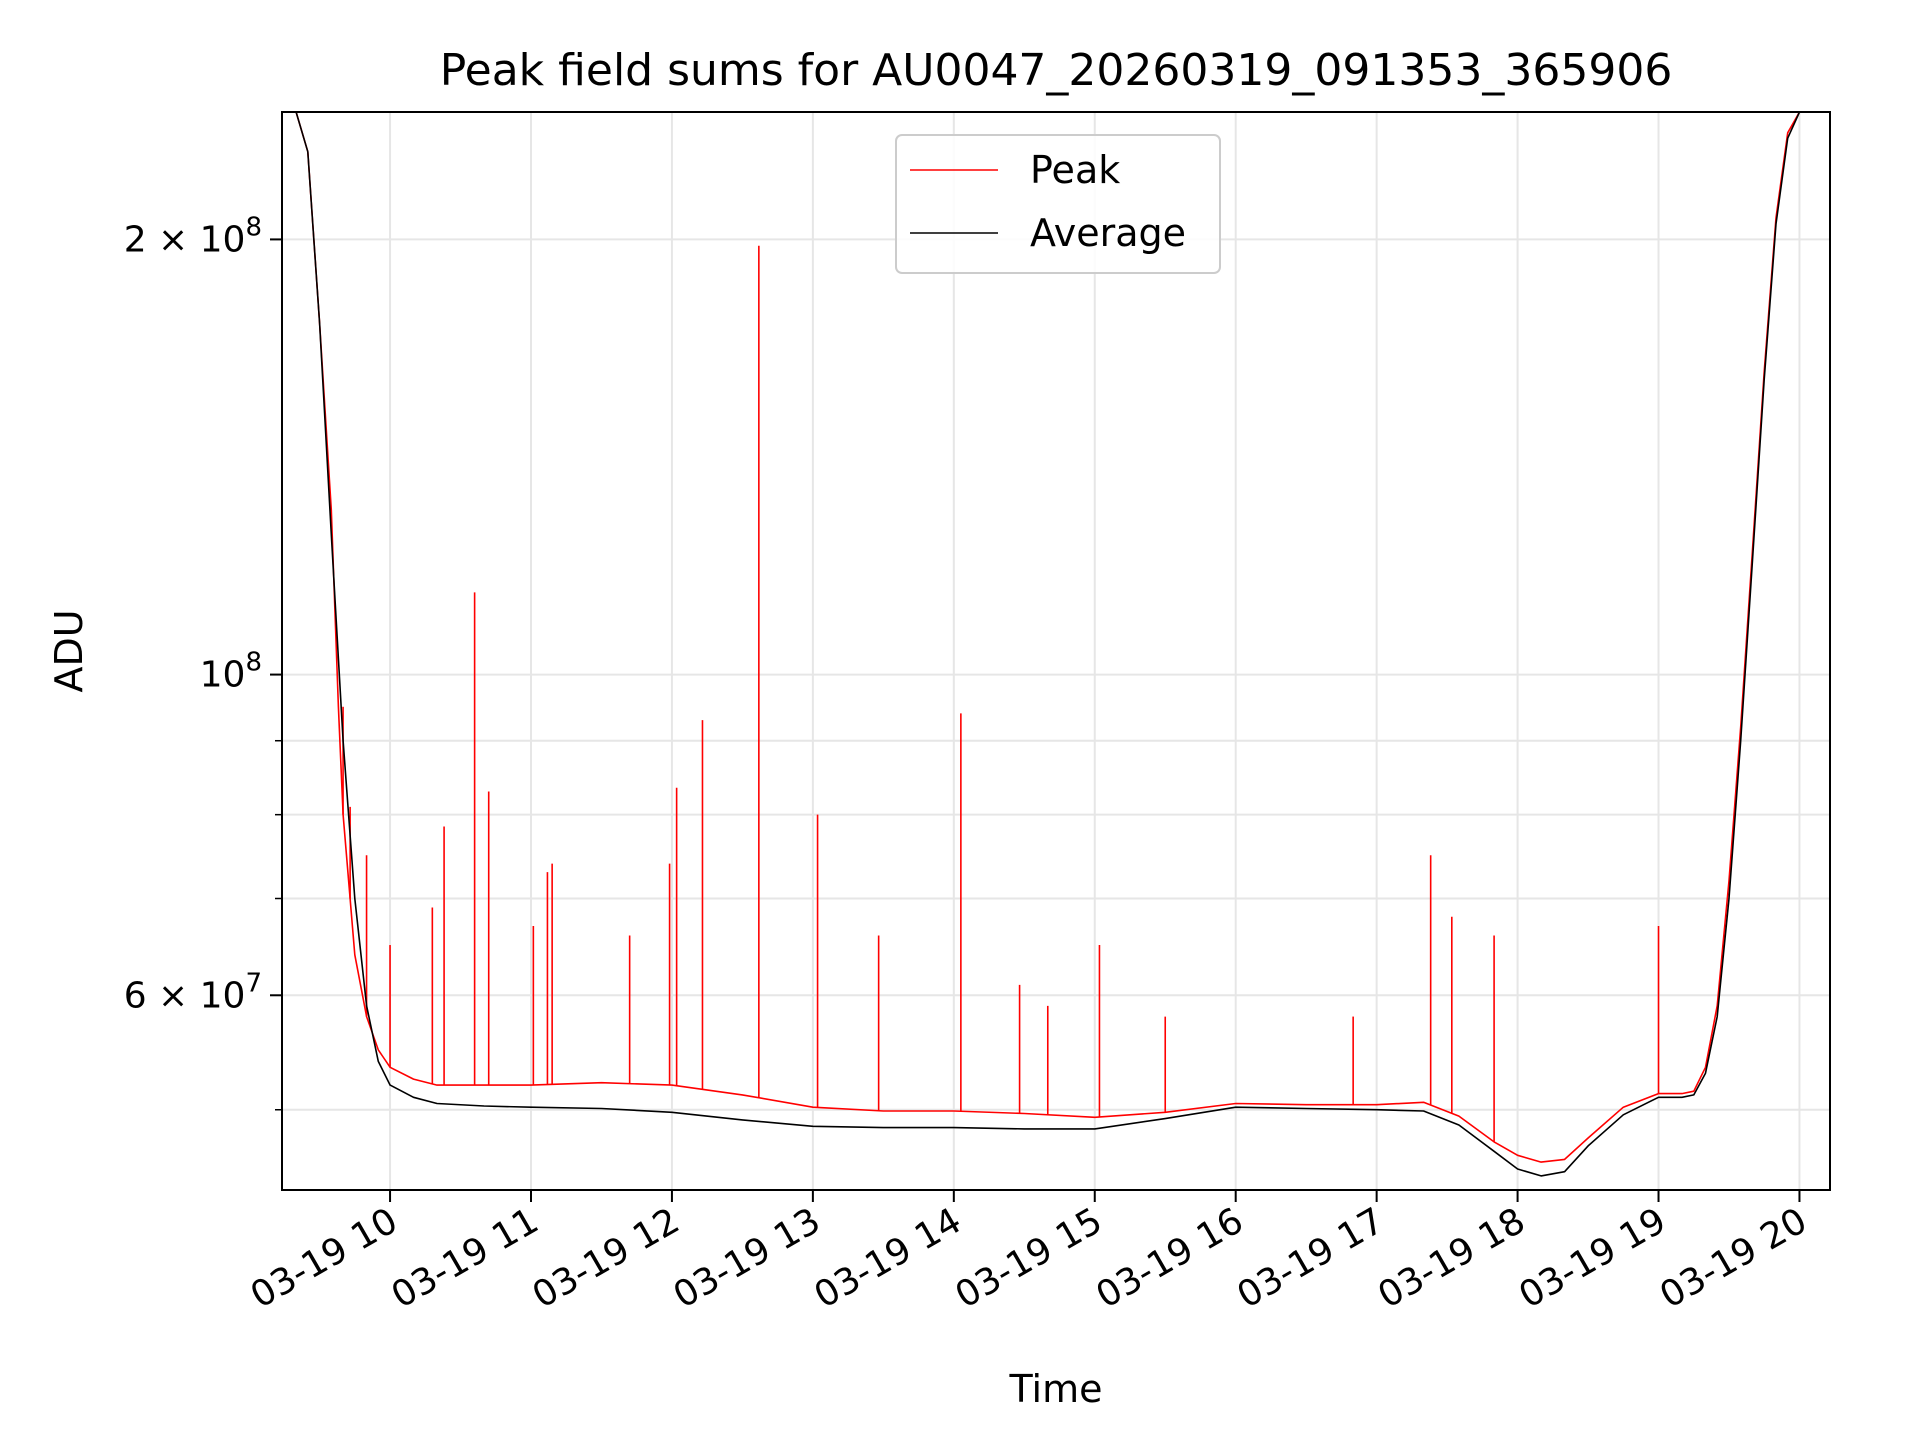 This screenshot has height=1440, width=1920. What do you see at coordinates (193, 236) in the screenshot?
I see `y-tick-label: 2 × 108` at bounding box center [193, 236].